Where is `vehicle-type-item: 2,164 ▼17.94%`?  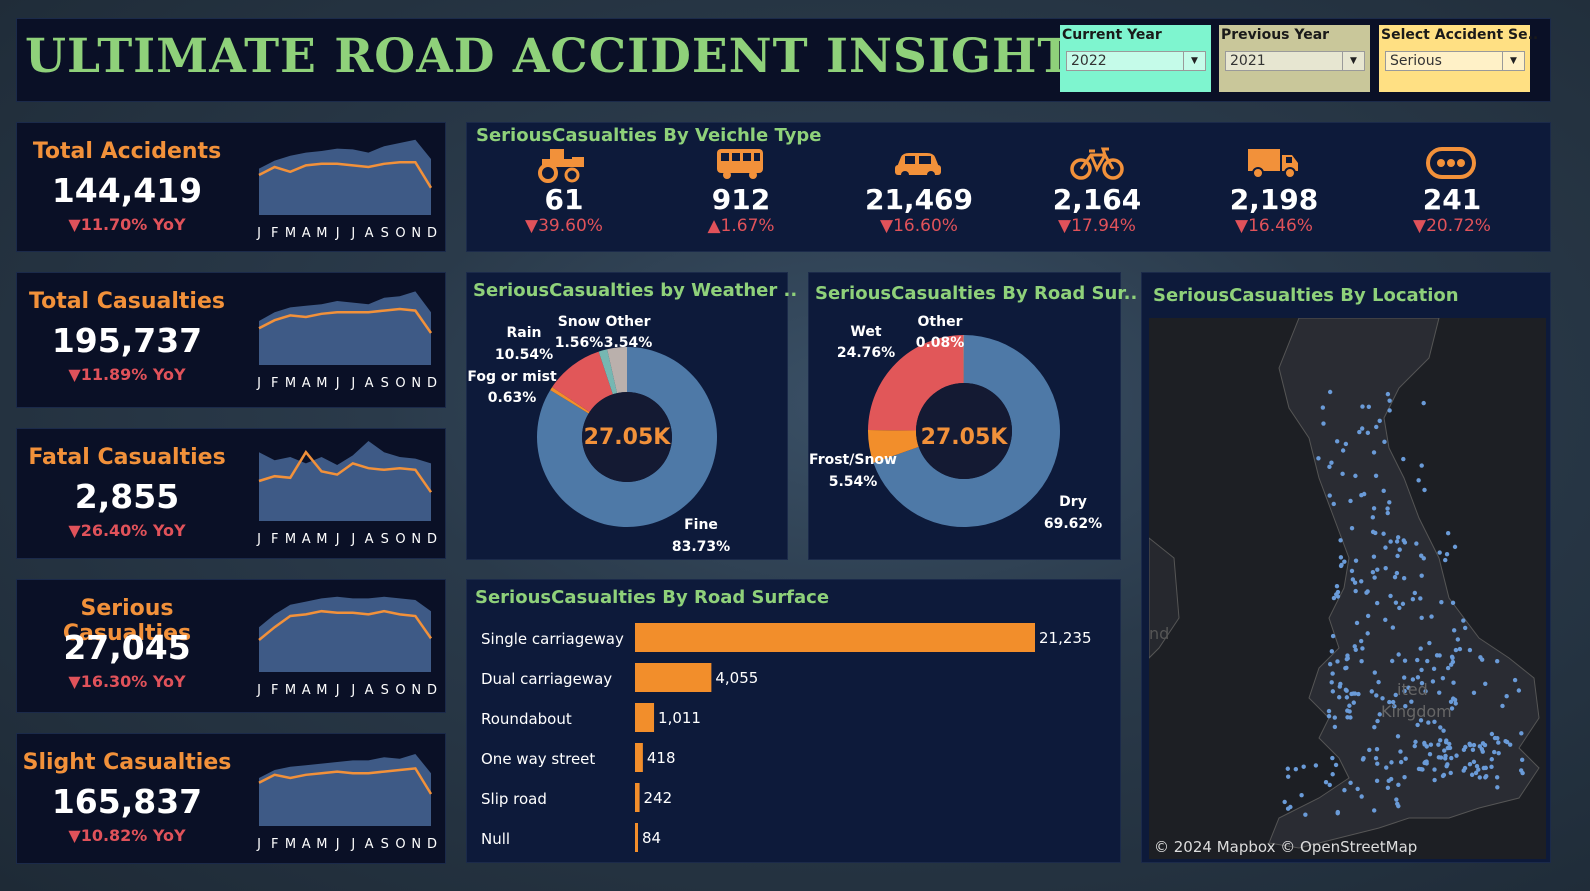 vehicle-type-item: 2,164 ▼17.94% is located at coordinates (1097, 190).